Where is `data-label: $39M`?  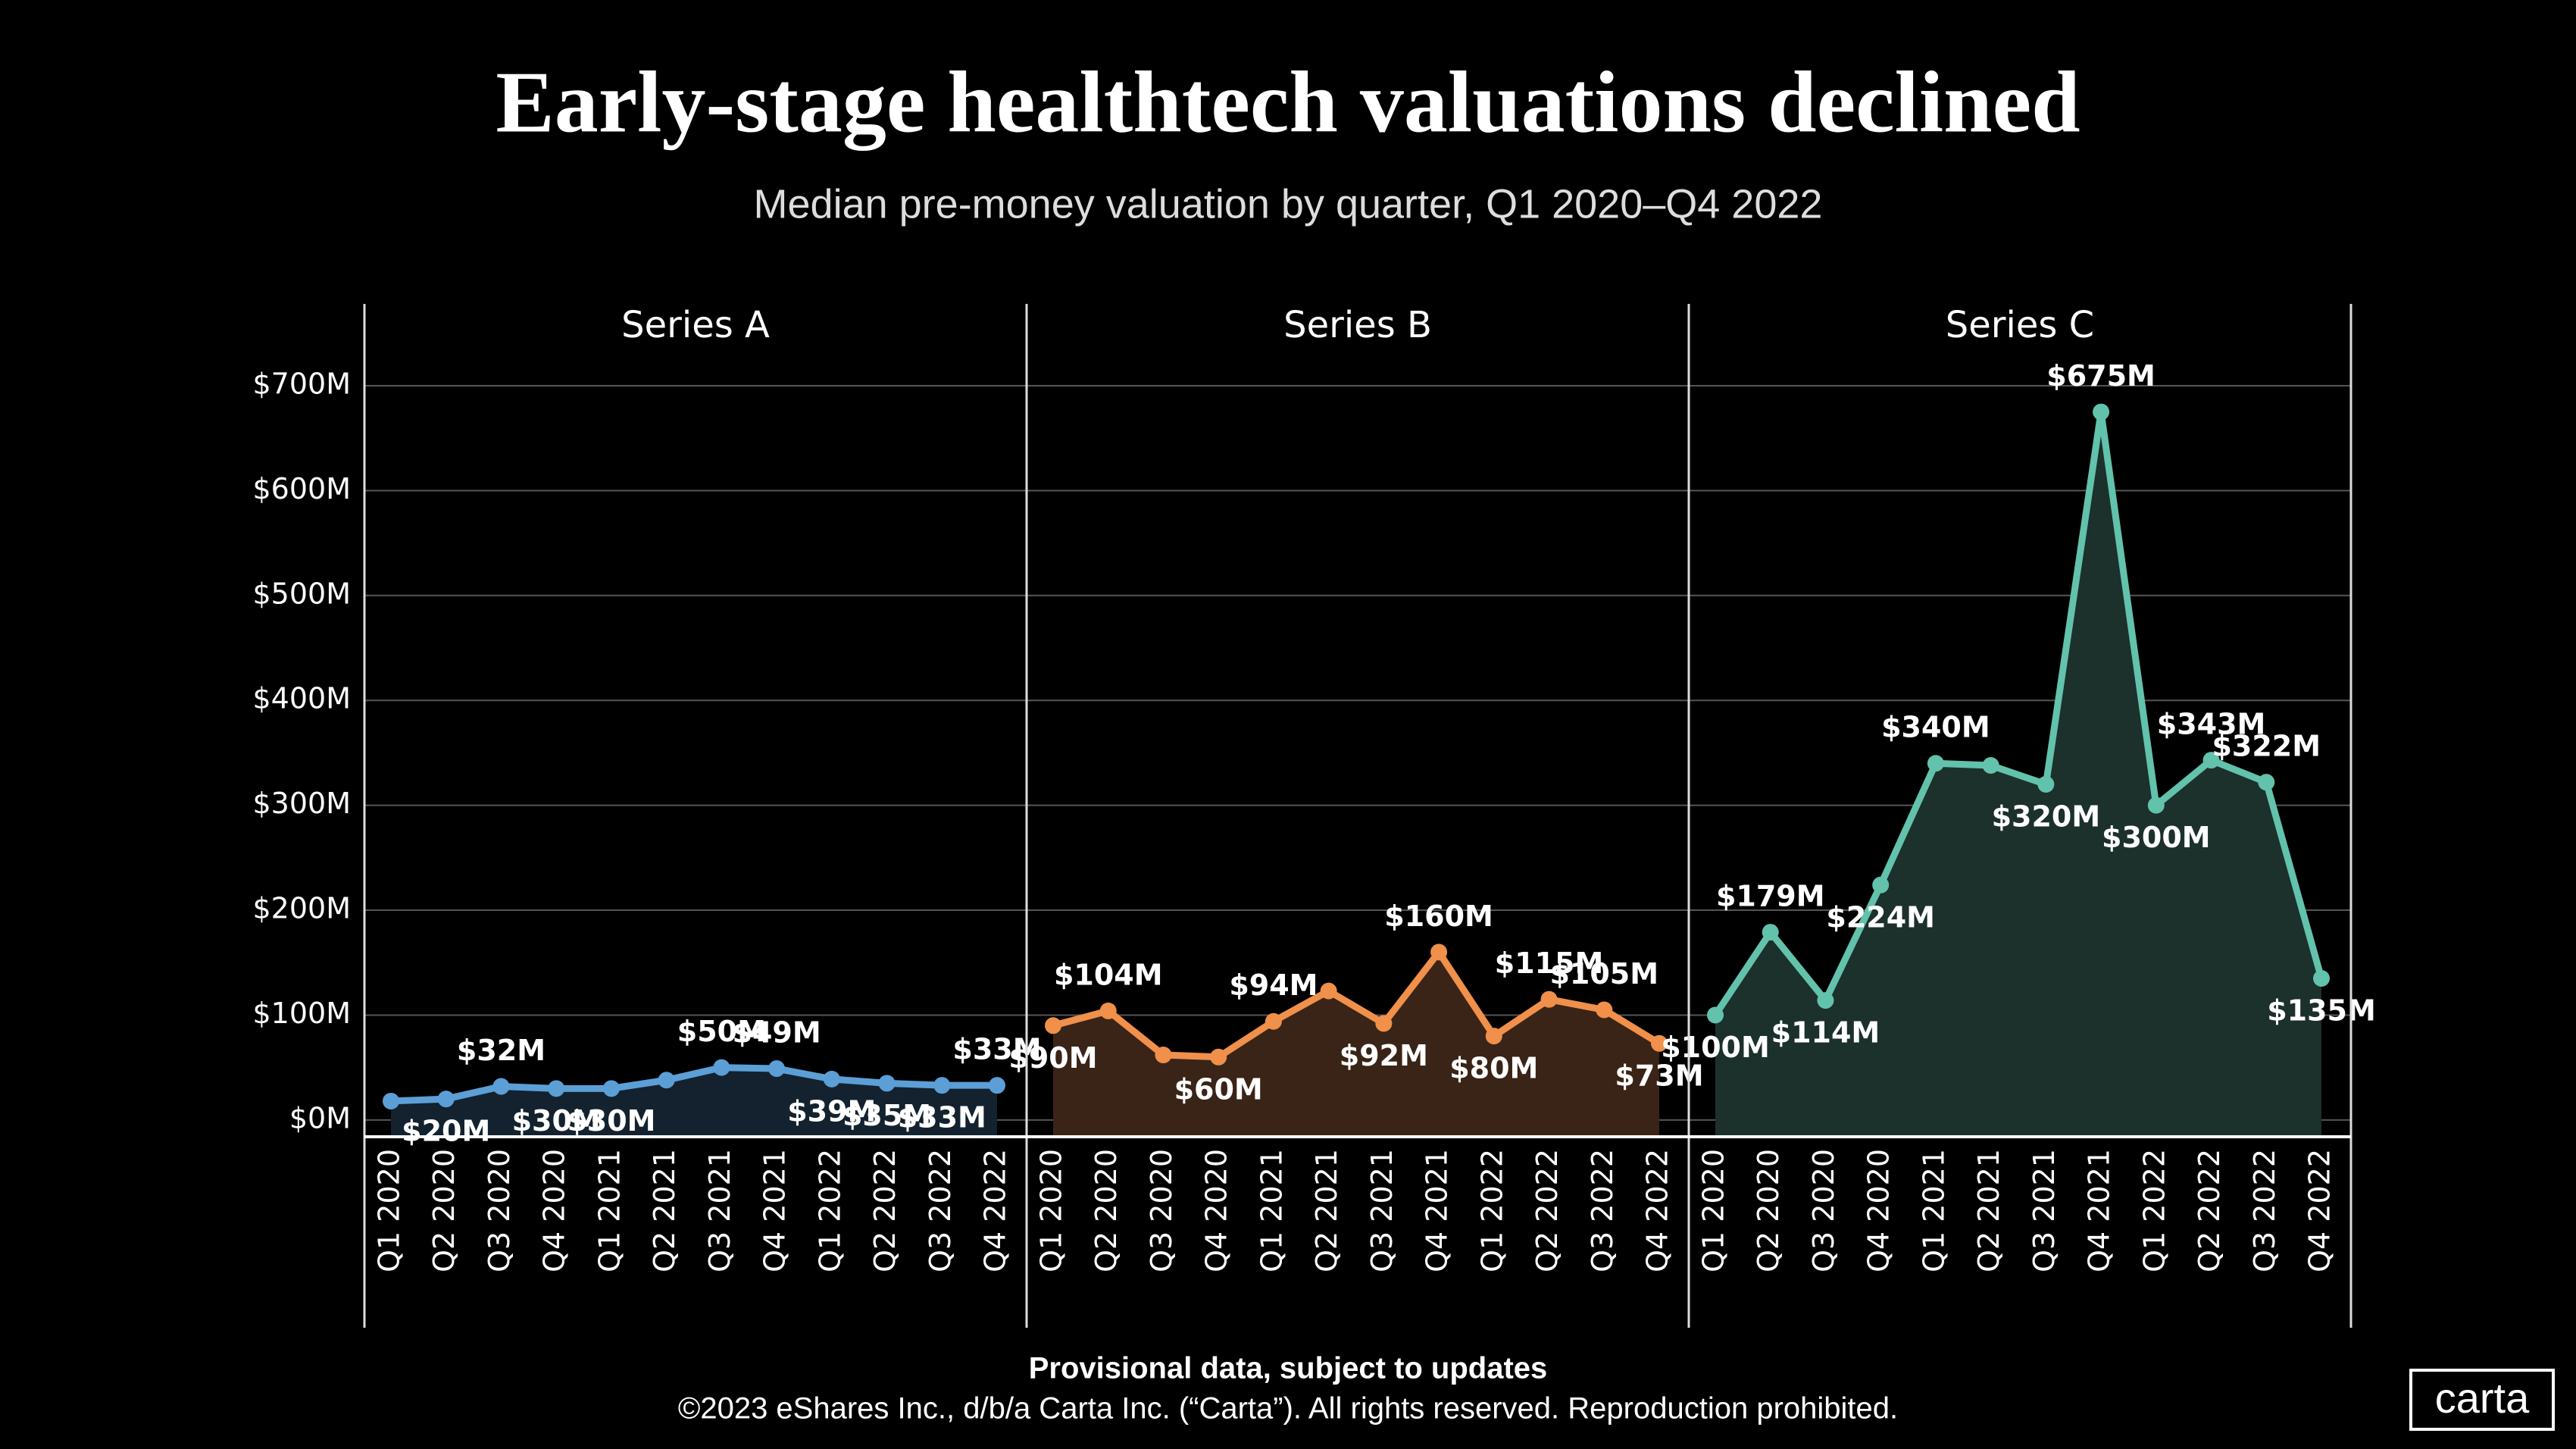
data-label: $39M is located at coordinates (831, 1111).